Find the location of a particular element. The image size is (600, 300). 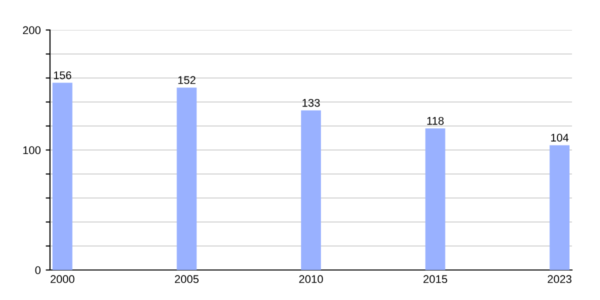

data-label: 133 is located at coordinates (311, 102).